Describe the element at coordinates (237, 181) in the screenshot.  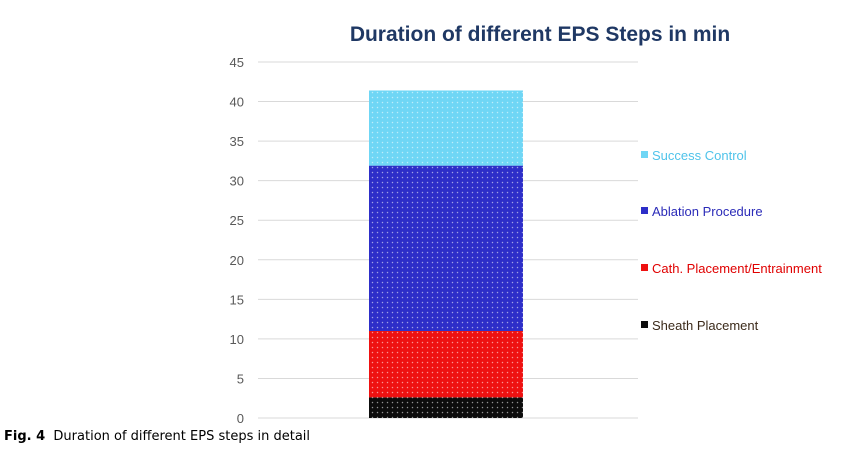
I see `y-tick-label: 30` at that location.